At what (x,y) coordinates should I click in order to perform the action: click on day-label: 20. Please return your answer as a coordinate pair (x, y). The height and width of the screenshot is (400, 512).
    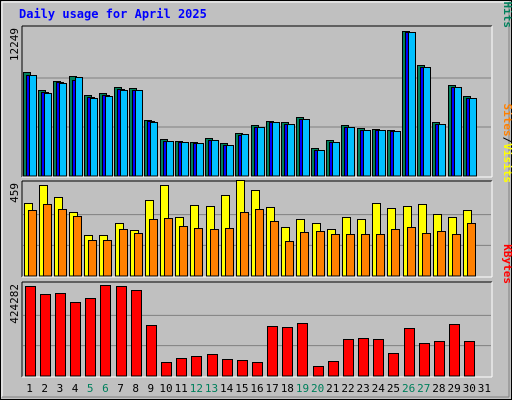
    Looking at the image, I should click on (317, 388).